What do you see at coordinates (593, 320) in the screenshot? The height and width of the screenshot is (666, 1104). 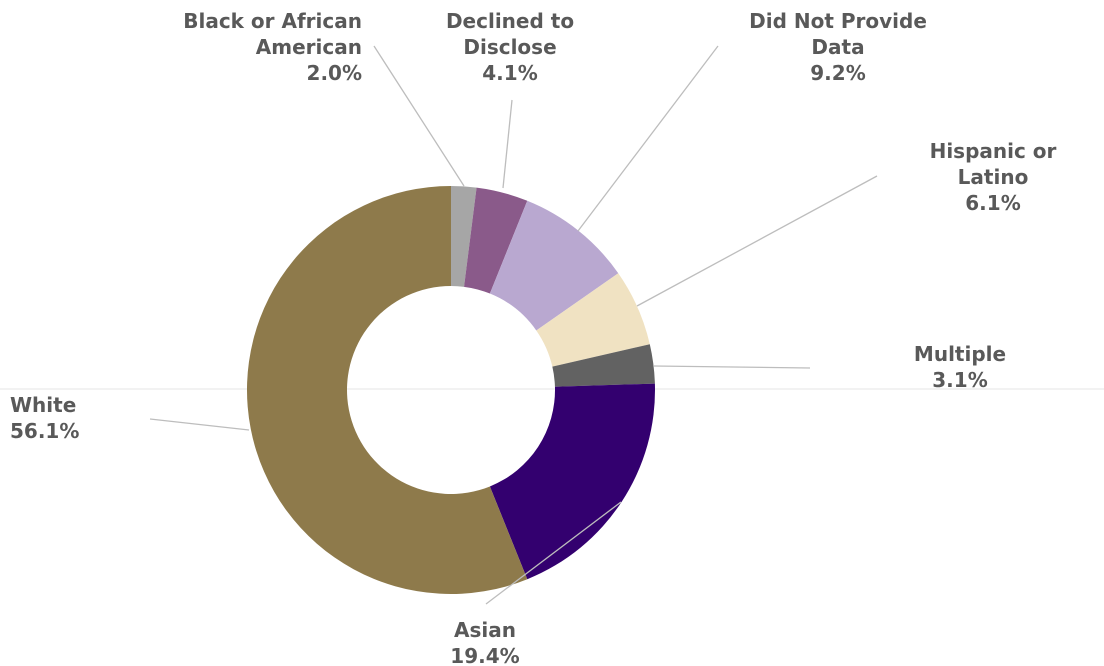 I see `slice-hispanic-or-latino` at bounding box center [593, 320].